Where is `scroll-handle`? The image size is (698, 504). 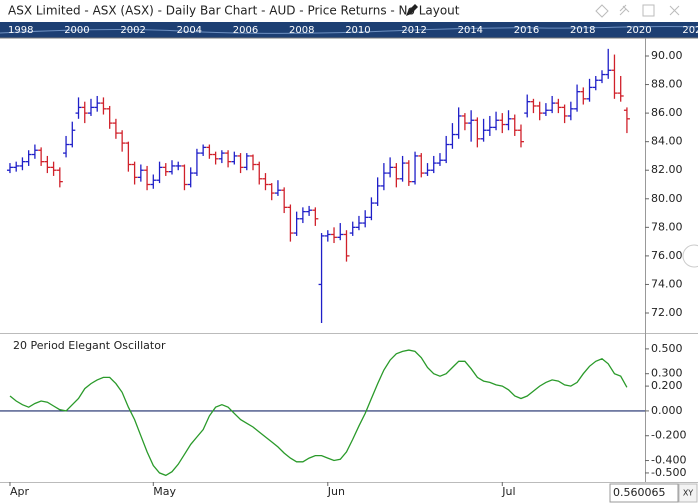
scroll-handle is located at coordinates (690, 256).